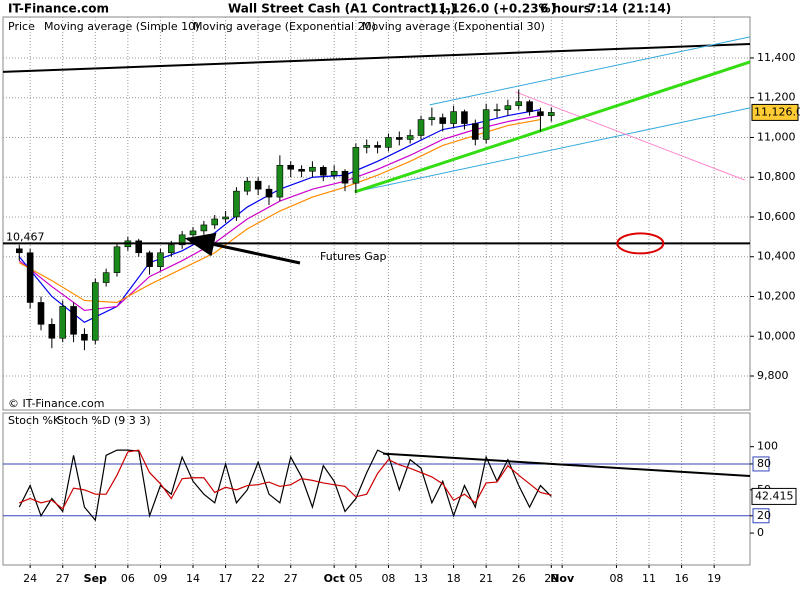  What do you see at coordinates (486, 578) in the screenshot?
I see `x-tick-label: 21` at bounding box center [486, 578].